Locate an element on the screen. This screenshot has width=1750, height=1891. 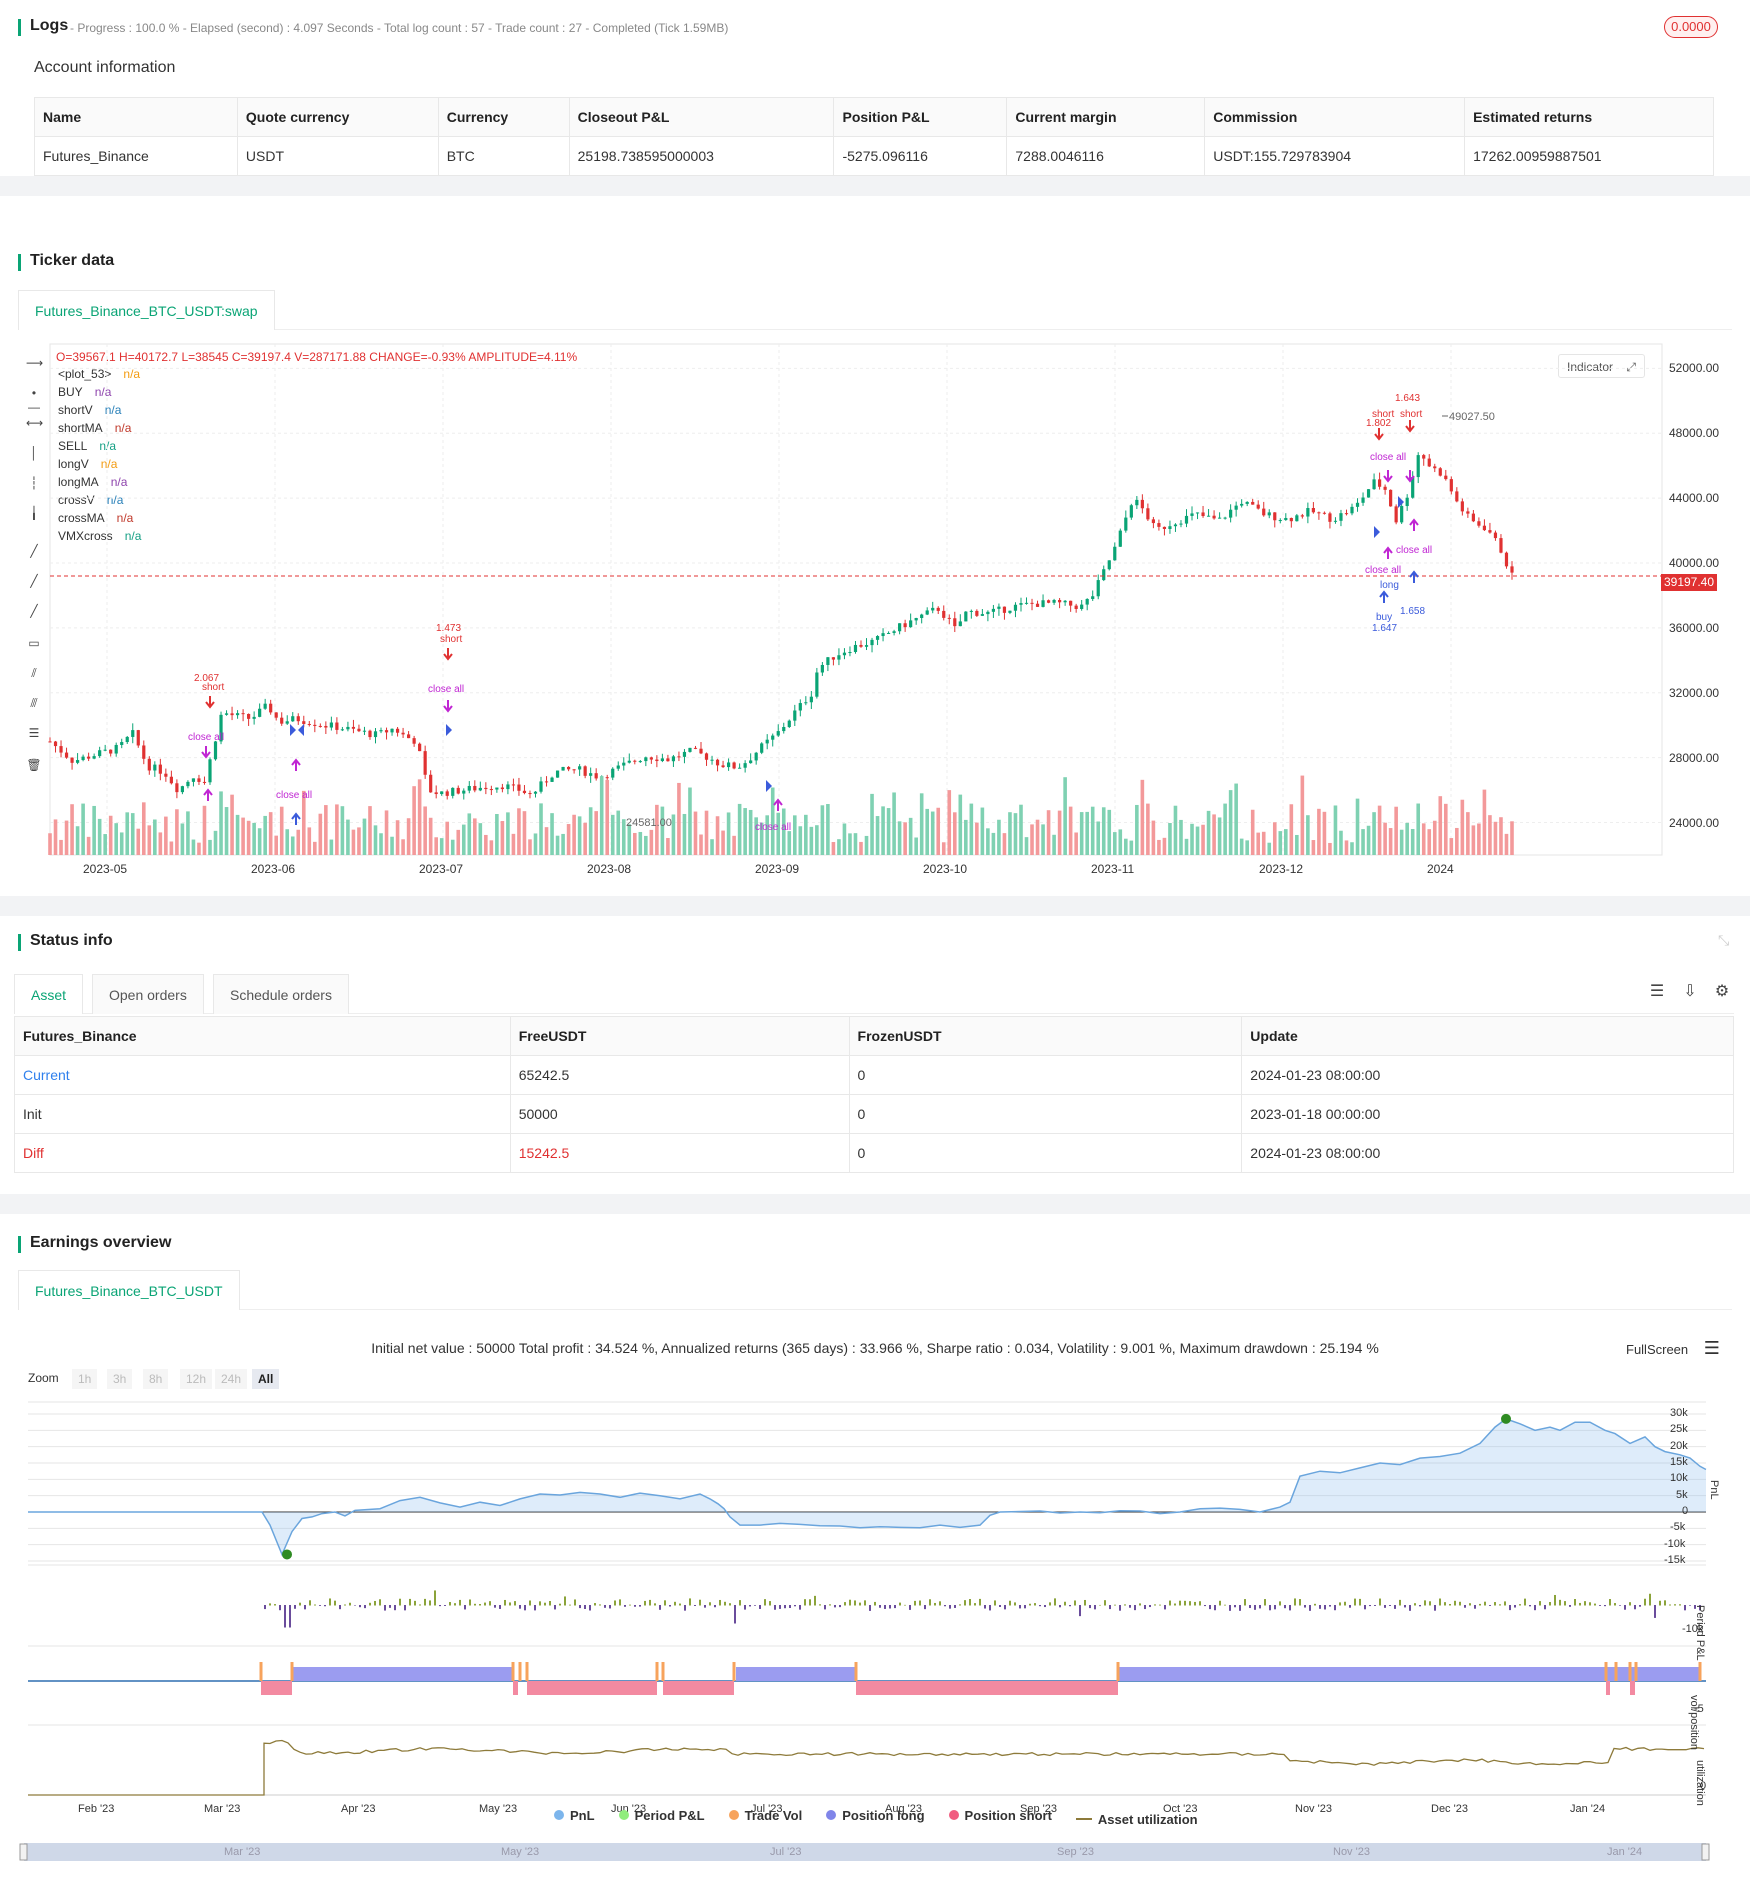
pnl-tick: -15k is located at coordinates (1675, 1560).